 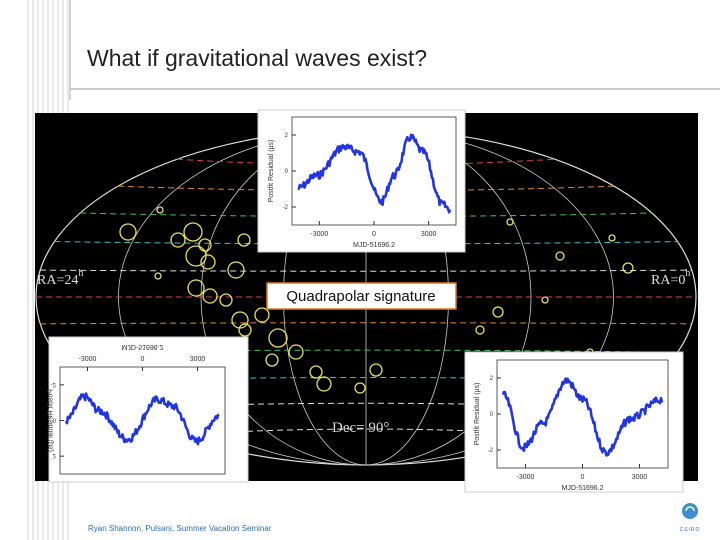 I want to click on logo-mark, so click(x=690, y=511).